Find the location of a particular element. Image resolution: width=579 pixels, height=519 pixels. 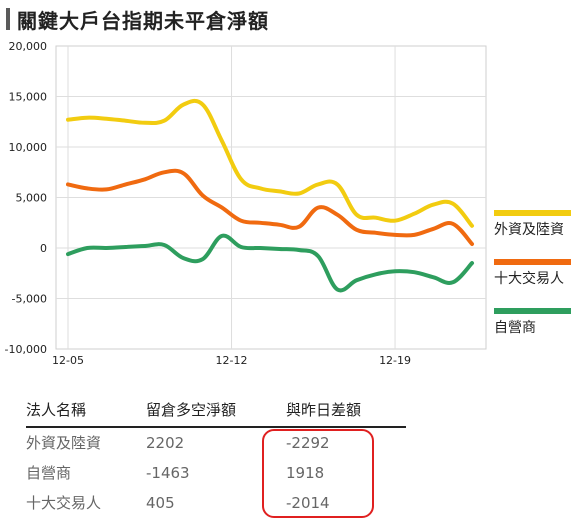

daily-change-cell: 1918 is located at coordinates (305, 472).